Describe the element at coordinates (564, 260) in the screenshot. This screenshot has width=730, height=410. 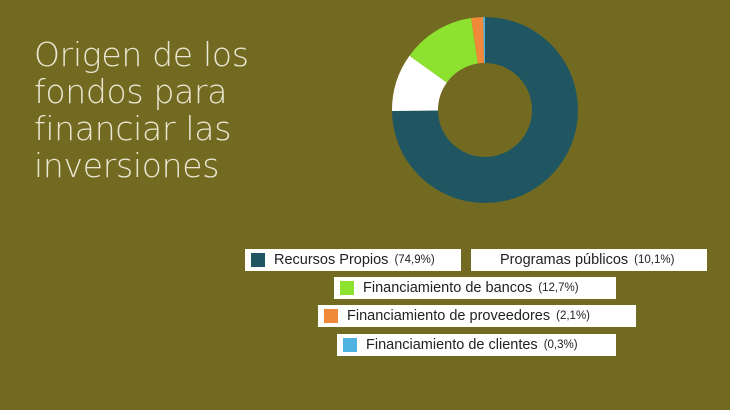
I see `legend-label: Programas públicos` at that location.